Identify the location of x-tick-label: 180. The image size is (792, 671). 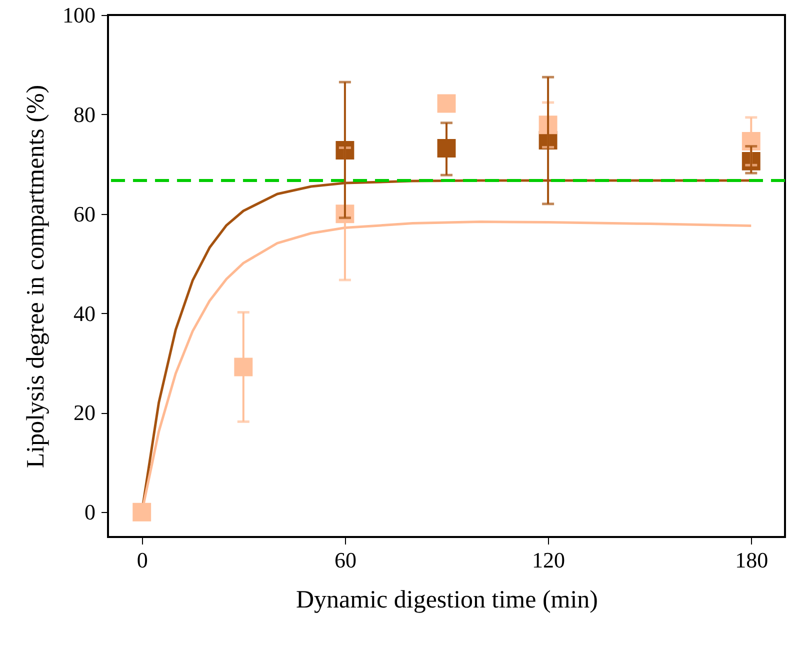
(751, 560).